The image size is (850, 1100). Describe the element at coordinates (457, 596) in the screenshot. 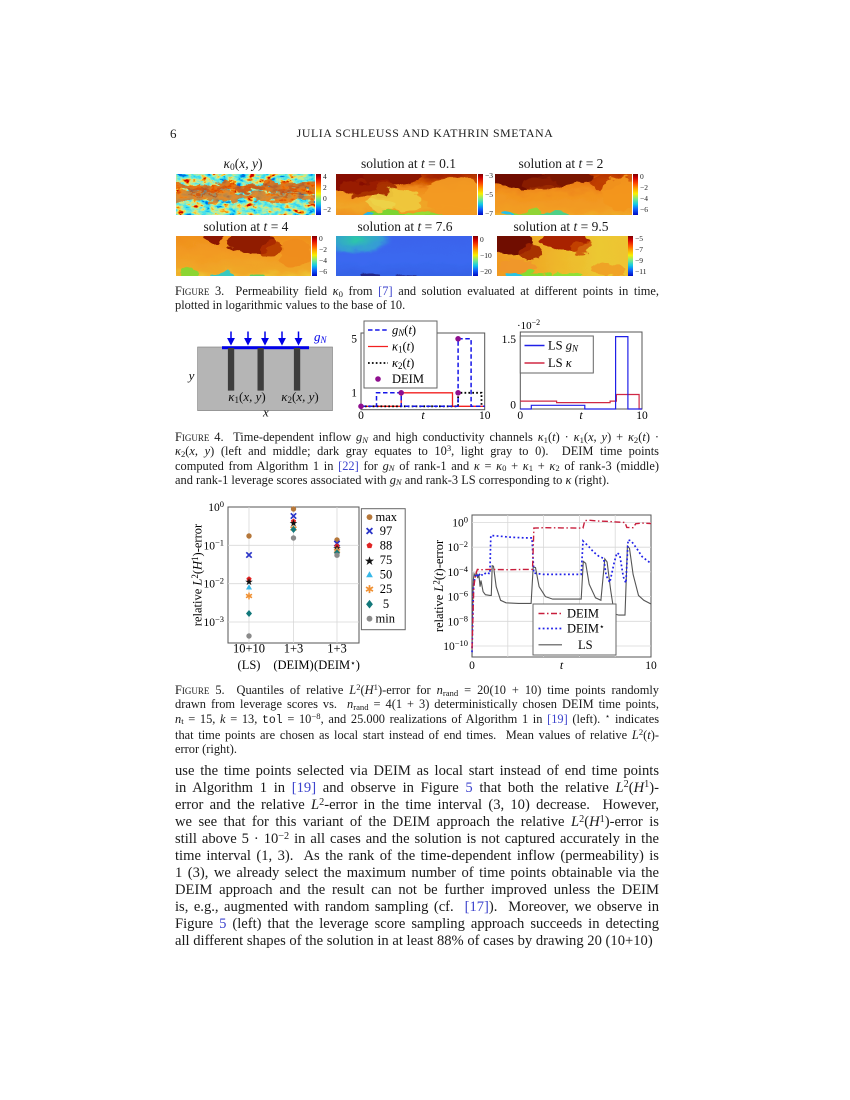

I see `svg-text: 10−6` at that location.